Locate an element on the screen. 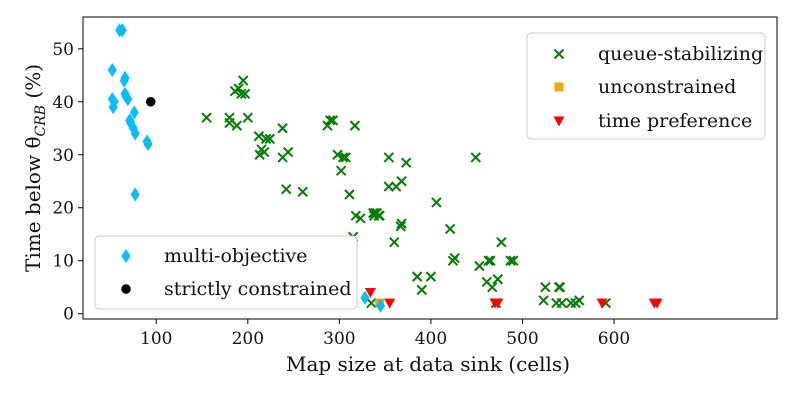 The image size is (800, 400). legend-label-strictly-constrained: strictly constrained is located at coordinates (258, 289).